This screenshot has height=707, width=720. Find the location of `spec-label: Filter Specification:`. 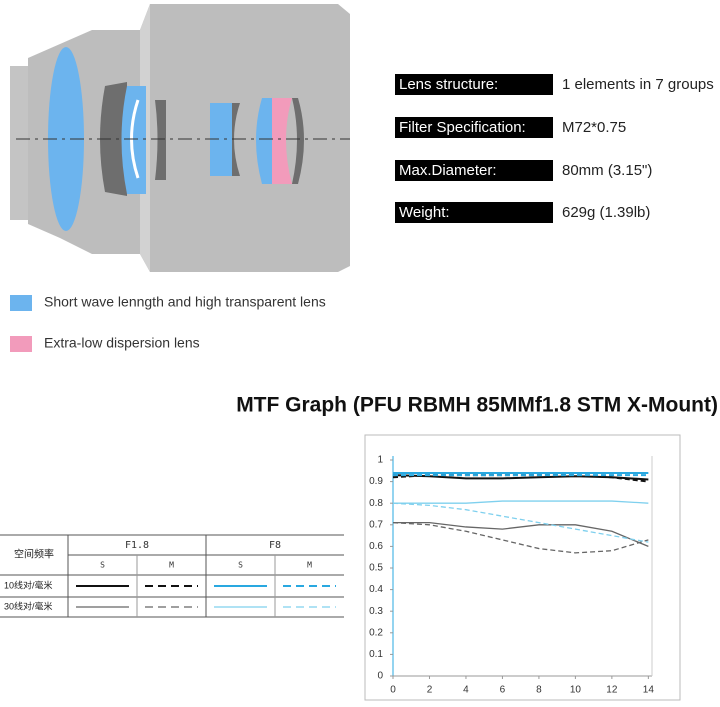

spec-label: Filter Specification: is located at coordinates (462, 127).